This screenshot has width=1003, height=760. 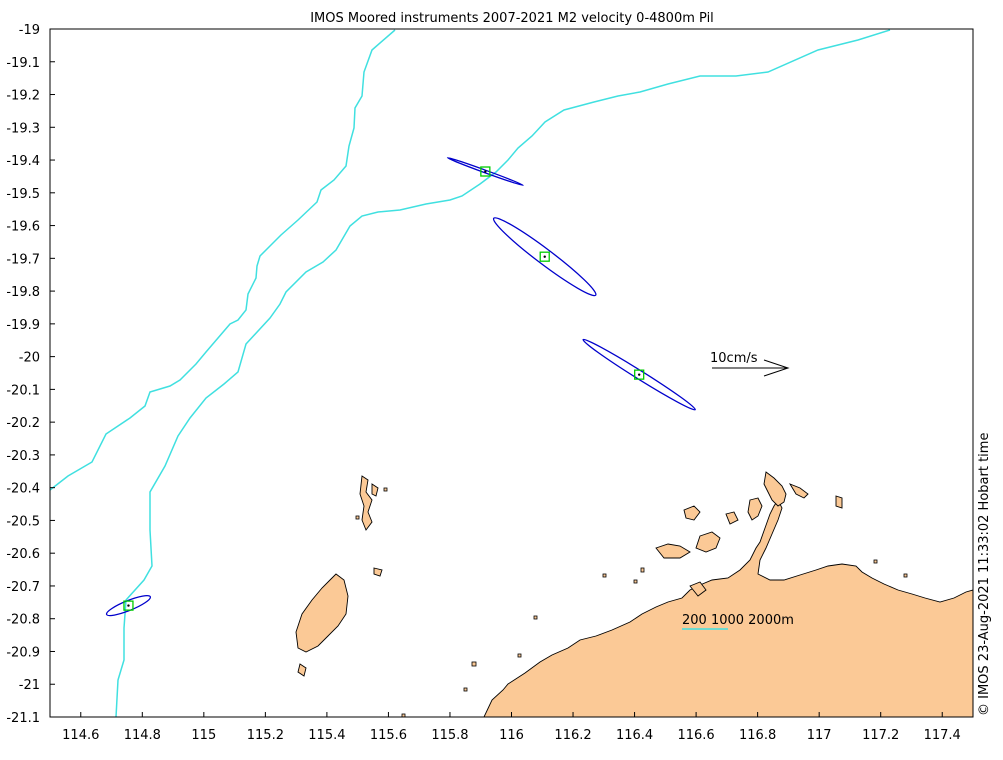 What do you see at coordinates (23, 521) in the screenshot?
I see `y-tick-label: -20.5` at bounding box center [23, 521].